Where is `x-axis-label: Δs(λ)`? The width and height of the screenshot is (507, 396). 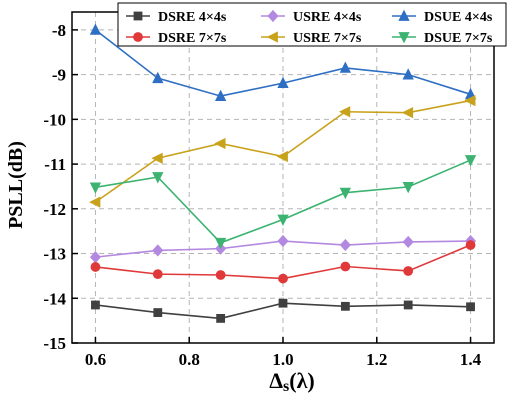 x-axis-label: Δs(λ) is located at coordinates (292, 381).